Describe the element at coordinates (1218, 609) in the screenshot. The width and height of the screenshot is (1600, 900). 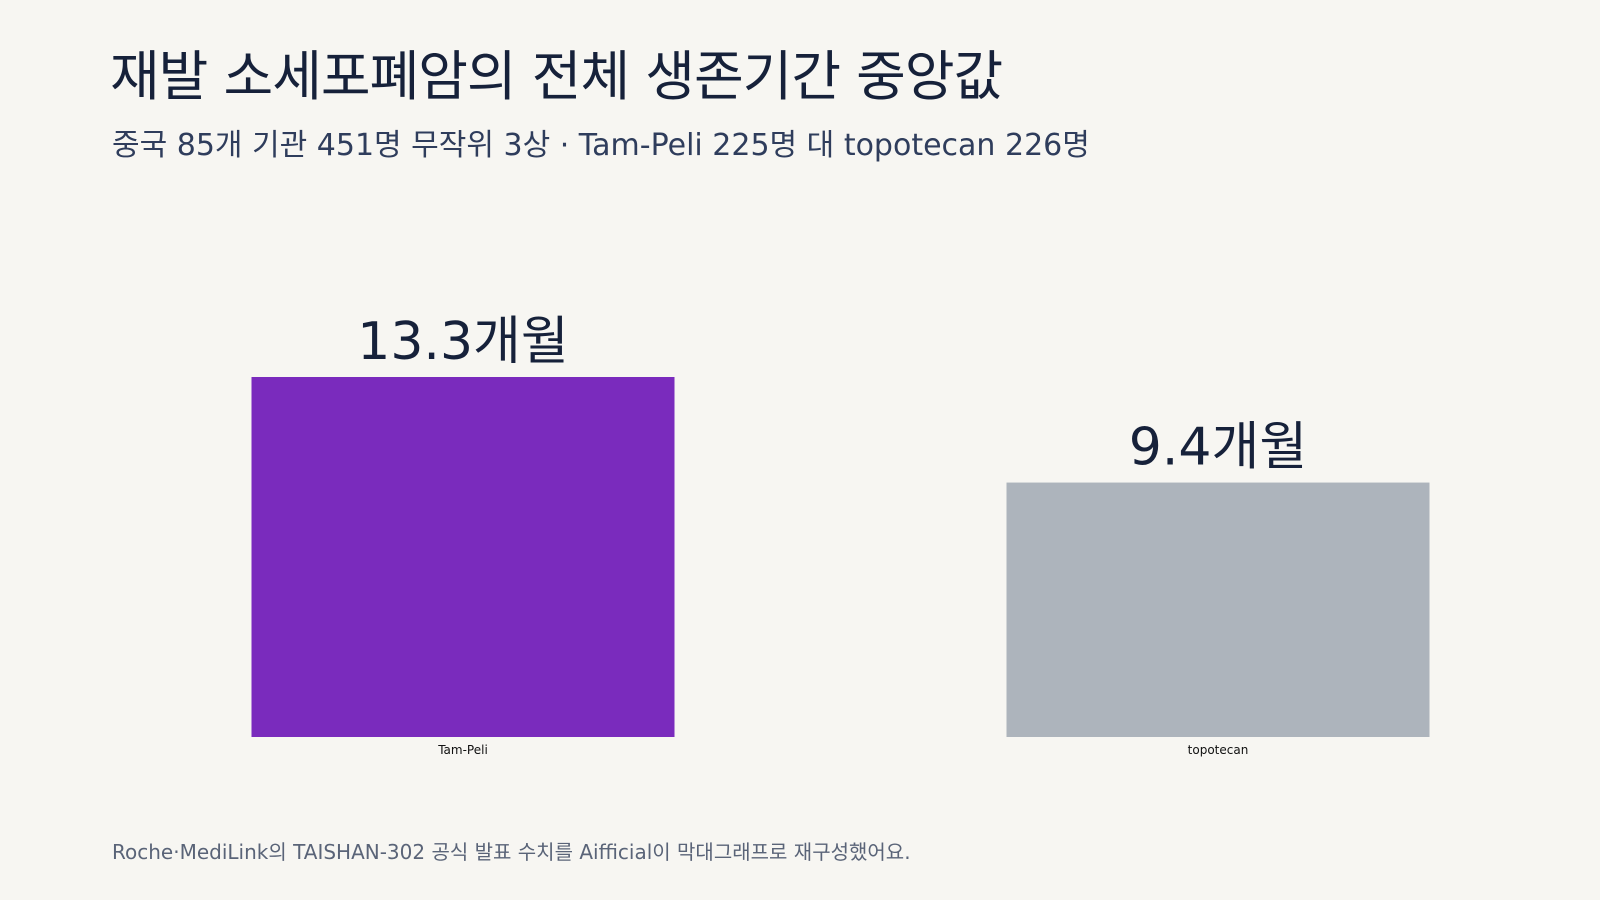
I see `bar-topotecan` at that location.